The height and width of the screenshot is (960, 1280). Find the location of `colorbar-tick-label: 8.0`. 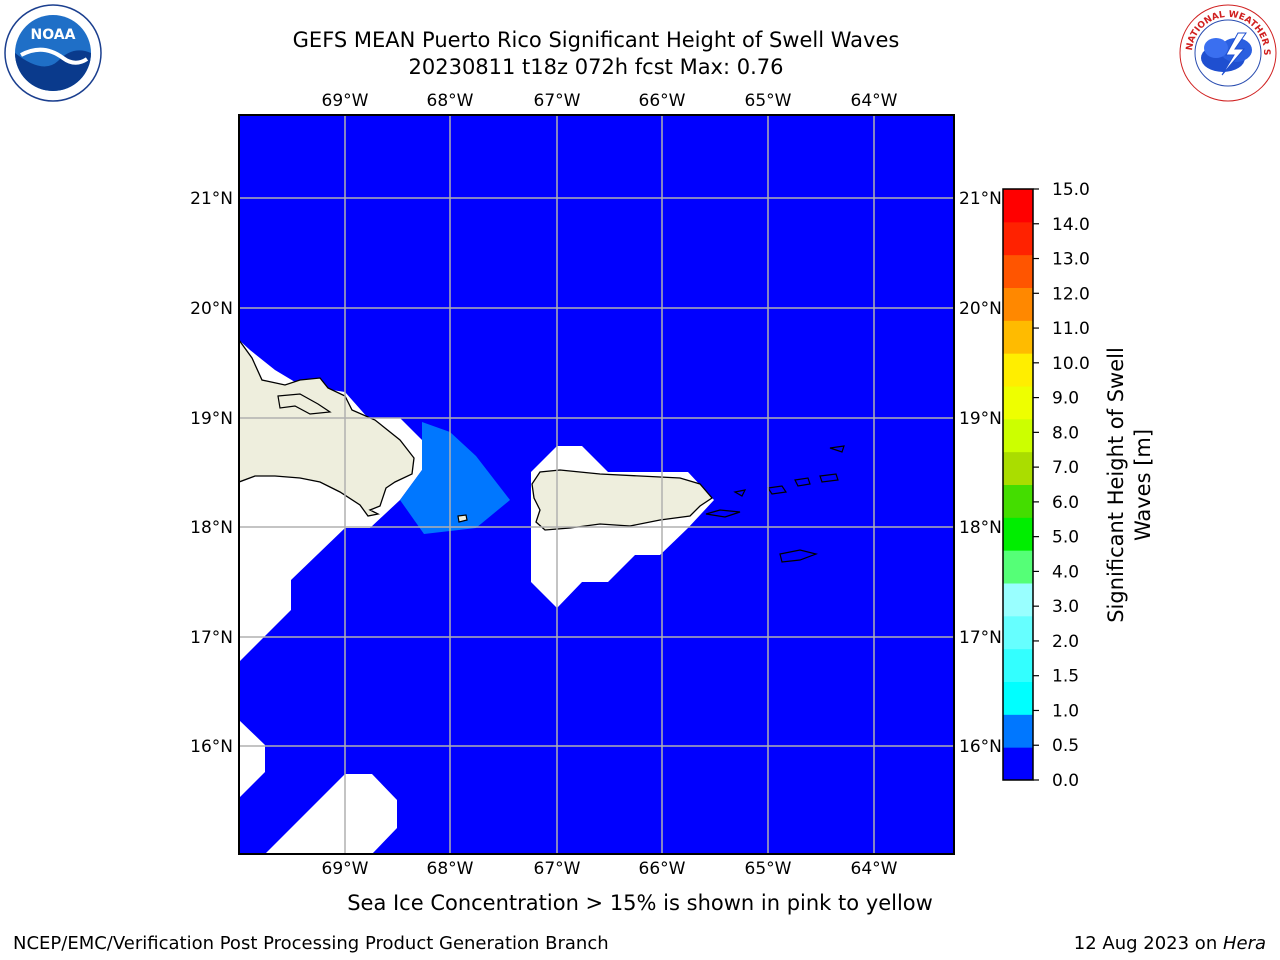

colorbar-tick-label: 8.0 is located at coordinates (1065, 433).